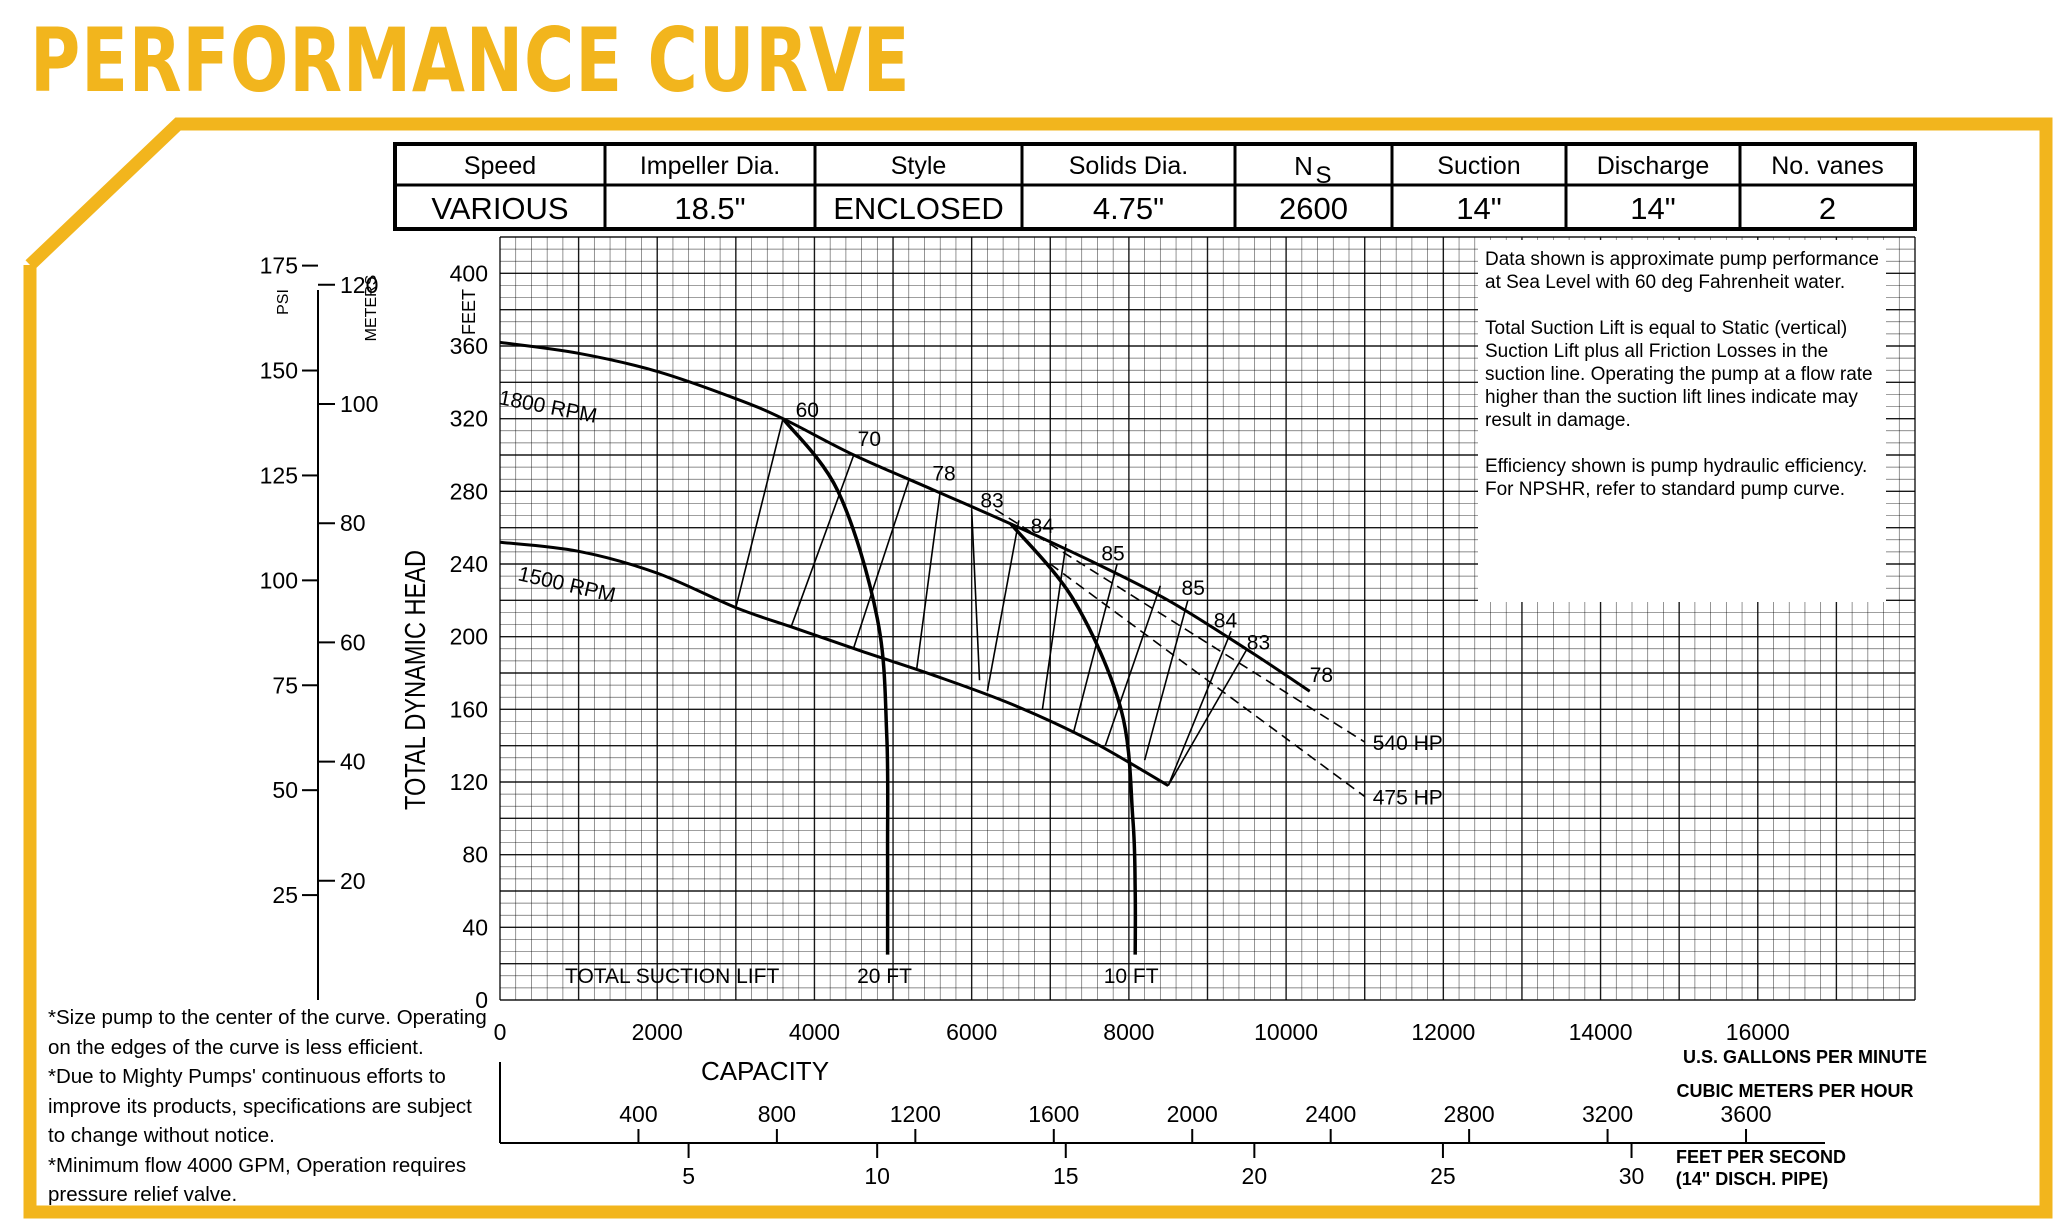 Image resolution: width=2068 pixels, height=1226 pixels. I want to click on y-tick-label: 40, so click(475, 927).